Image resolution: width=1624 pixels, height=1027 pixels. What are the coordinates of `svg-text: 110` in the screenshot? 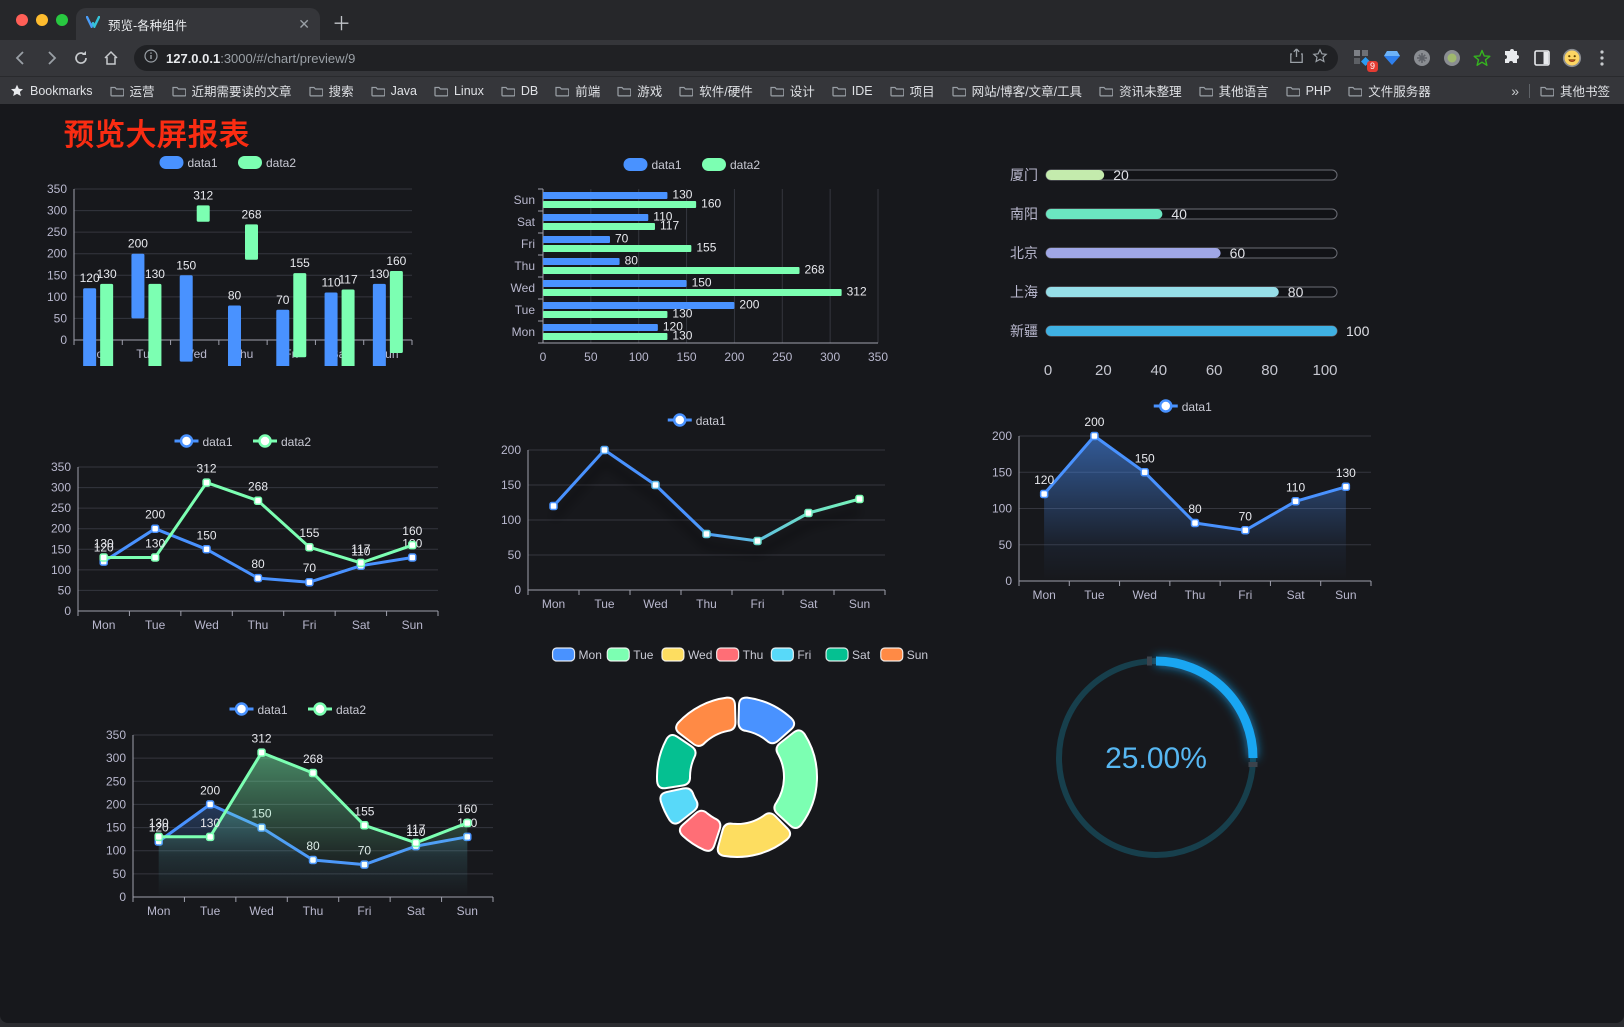 It's located at (1295, 487).